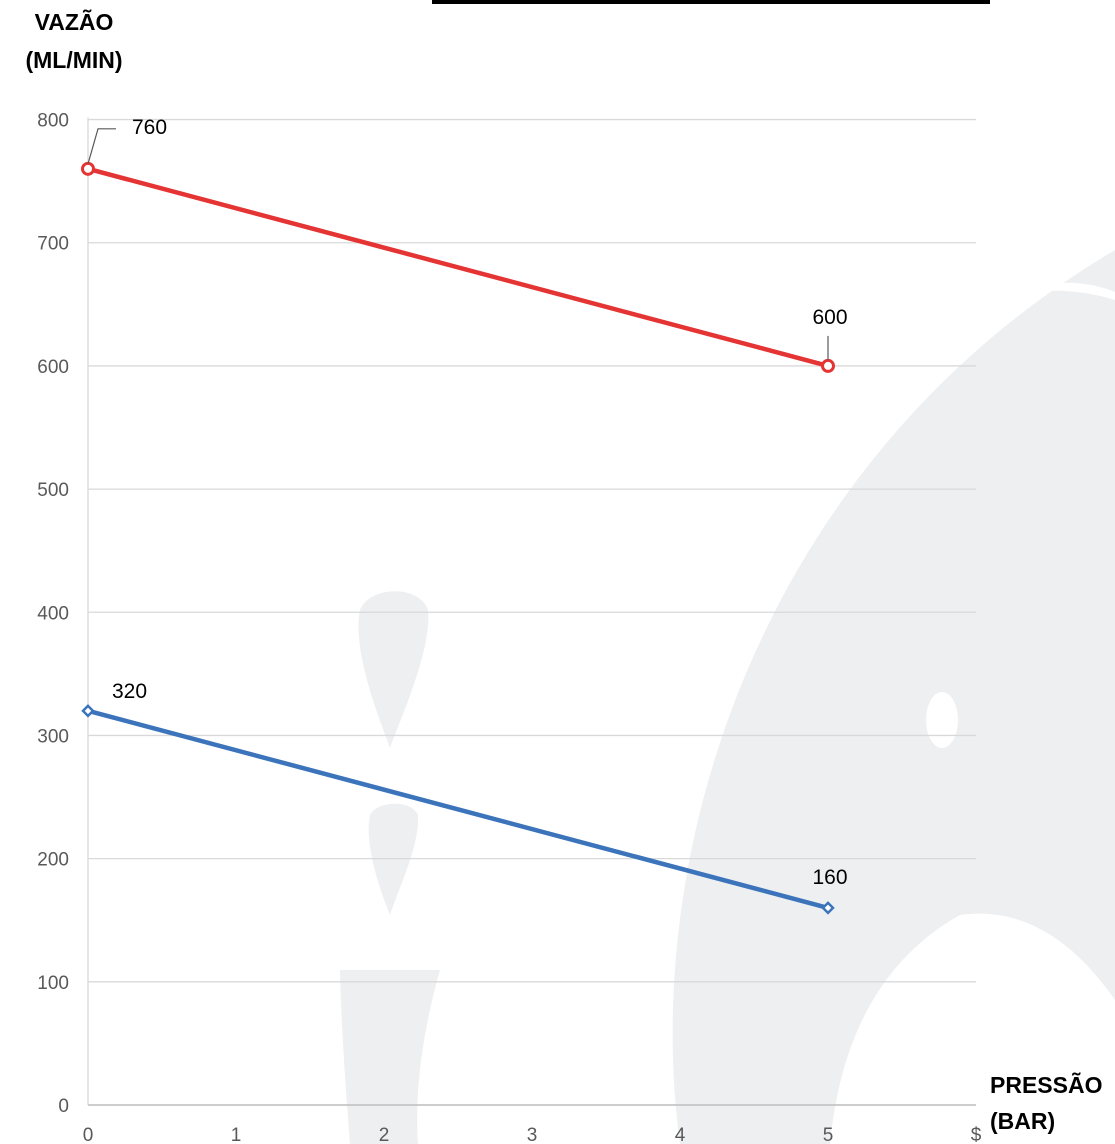 The image size is (1115, 1144). Describe the element at coordinates (53, 367) in the screenshot. I see `y-tick-600: 600` at that location.